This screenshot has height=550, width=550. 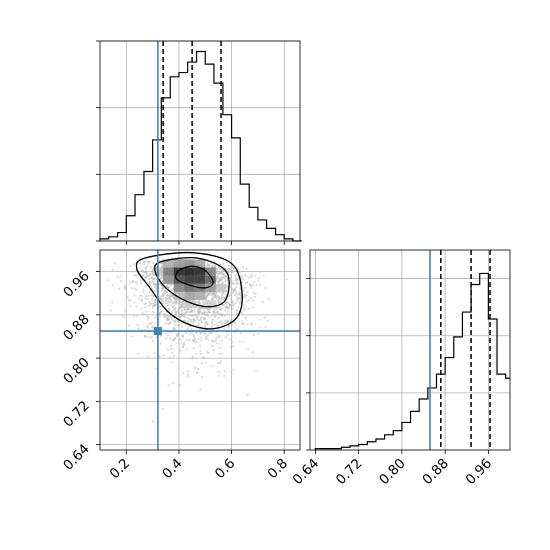 I want to click on x-tick-label: 0.4, so click(x=172, y=469).